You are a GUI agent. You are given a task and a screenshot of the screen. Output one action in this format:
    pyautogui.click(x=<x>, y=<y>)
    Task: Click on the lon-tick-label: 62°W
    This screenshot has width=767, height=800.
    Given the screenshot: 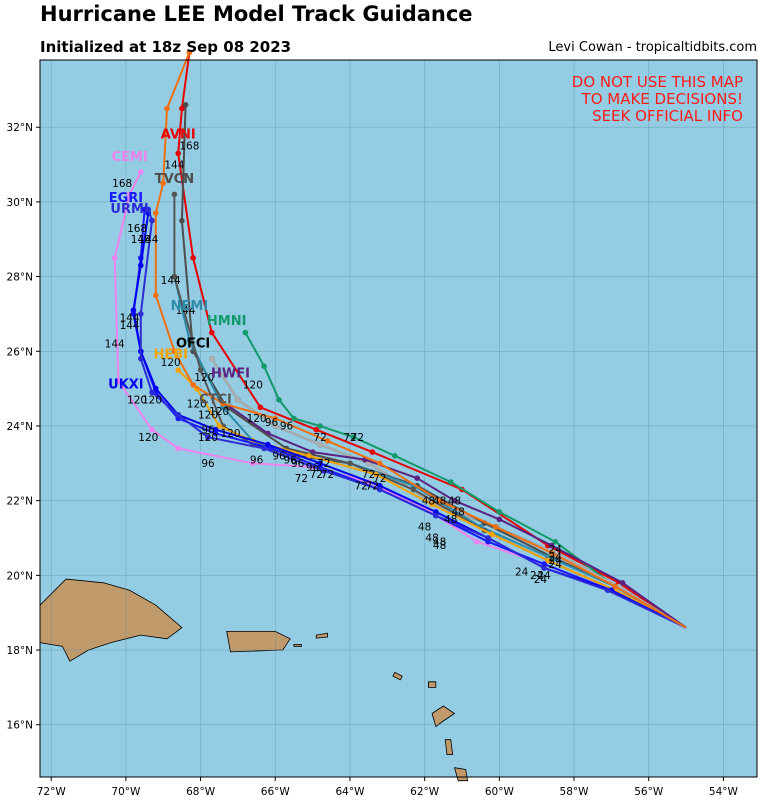 What is the action you would take?
    pyautogui.click(x=425, y=792)
    